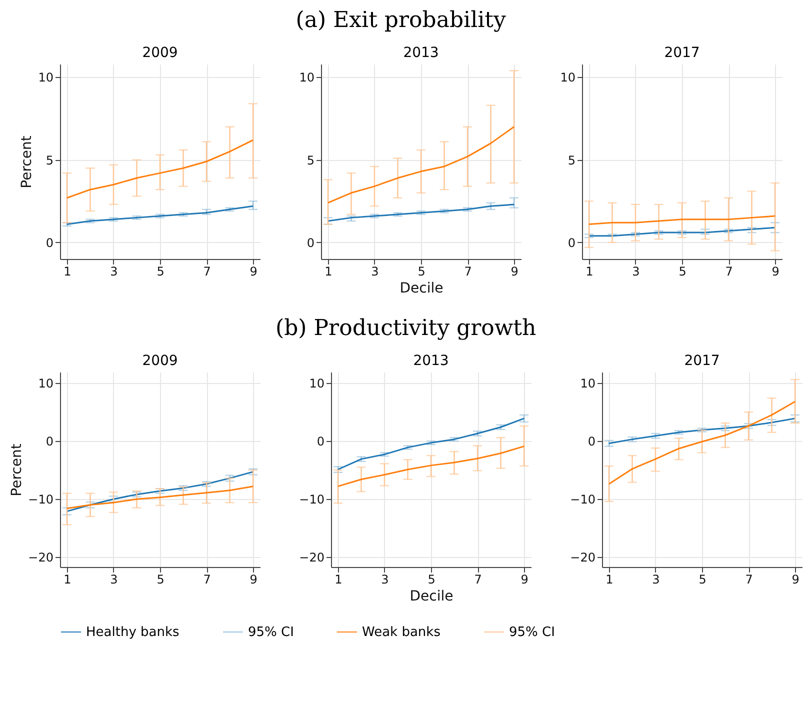 Image resolution: width=805 pixels, height=708 pixels. What do you see at coordinates (401, 20) in the screenshot?
I see `text: (a) Exit probability` at bounding box center [401, 20].